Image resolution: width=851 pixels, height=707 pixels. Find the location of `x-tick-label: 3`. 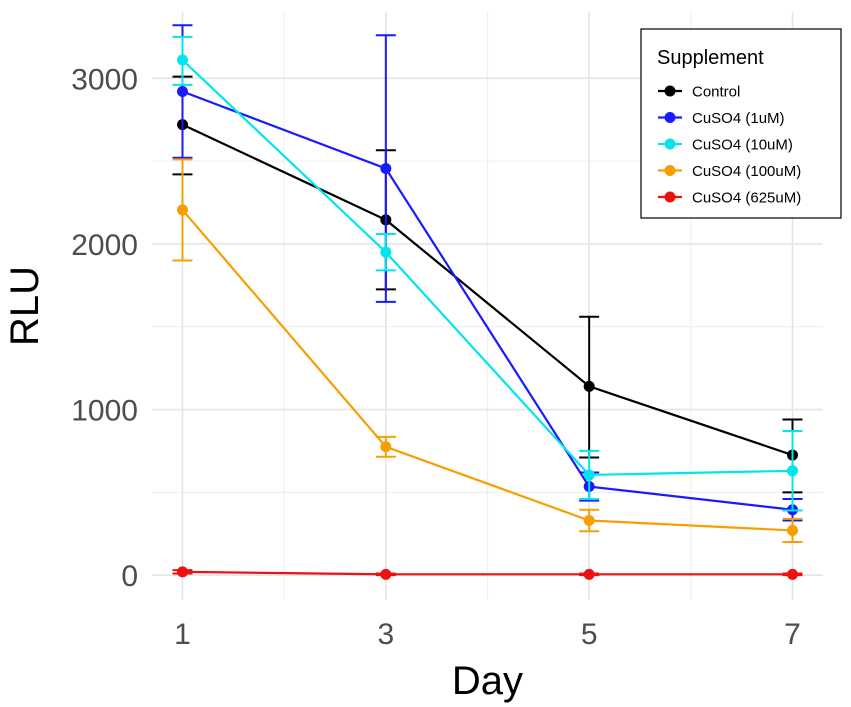

x-tick-label: 3 is located at coordinates (385, 634).